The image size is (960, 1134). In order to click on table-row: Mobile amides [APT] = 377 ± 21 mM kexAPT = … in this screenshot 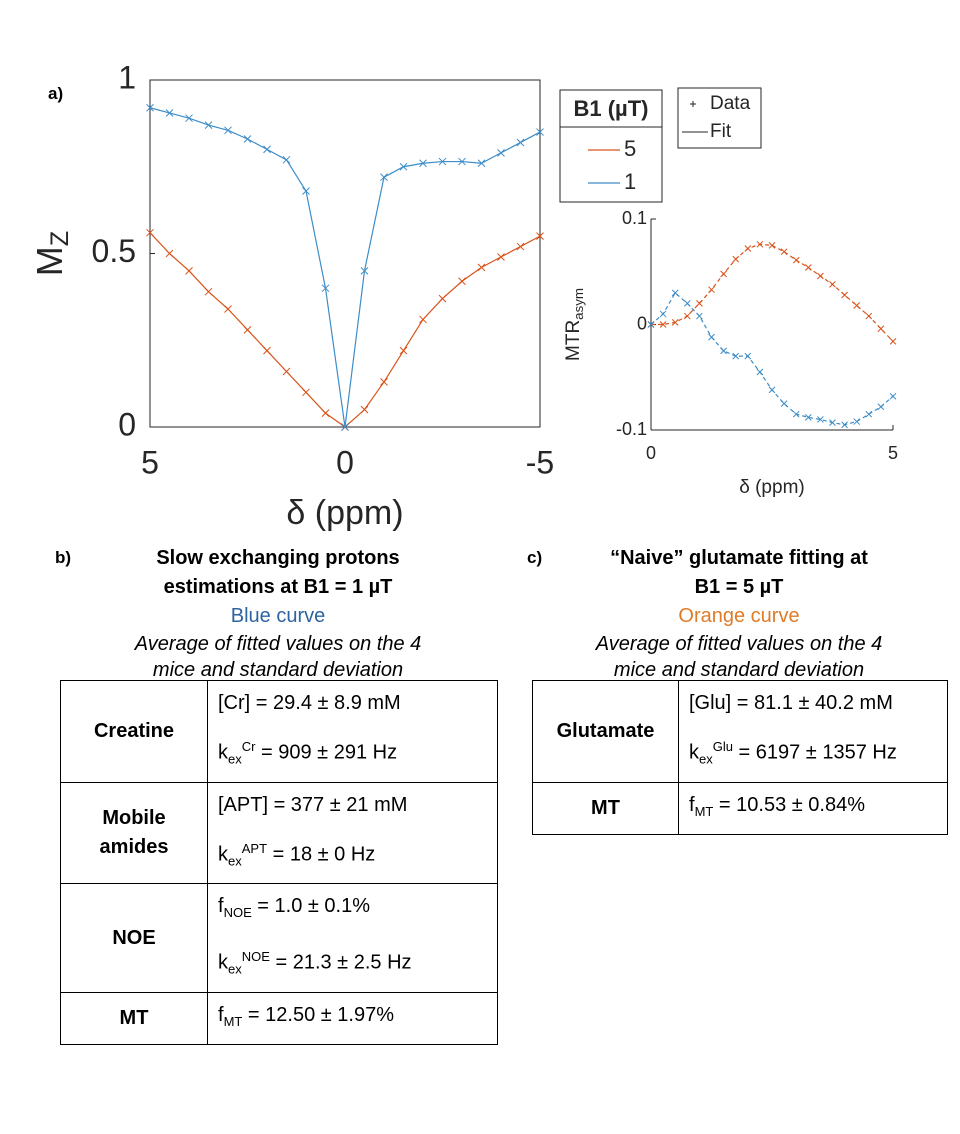, I will do `click(279, 833)`.